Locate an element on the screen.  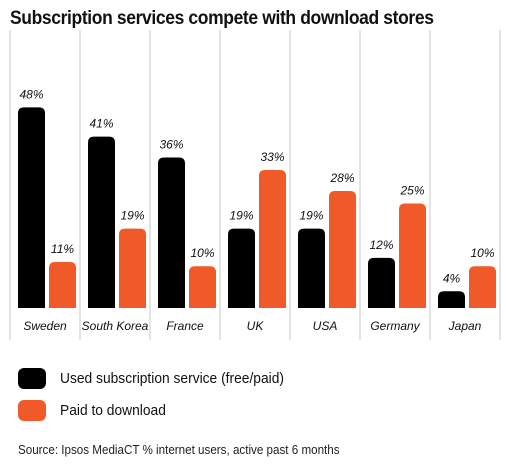
legend-item-download: Paid to download is located at coordinates (96, 410).